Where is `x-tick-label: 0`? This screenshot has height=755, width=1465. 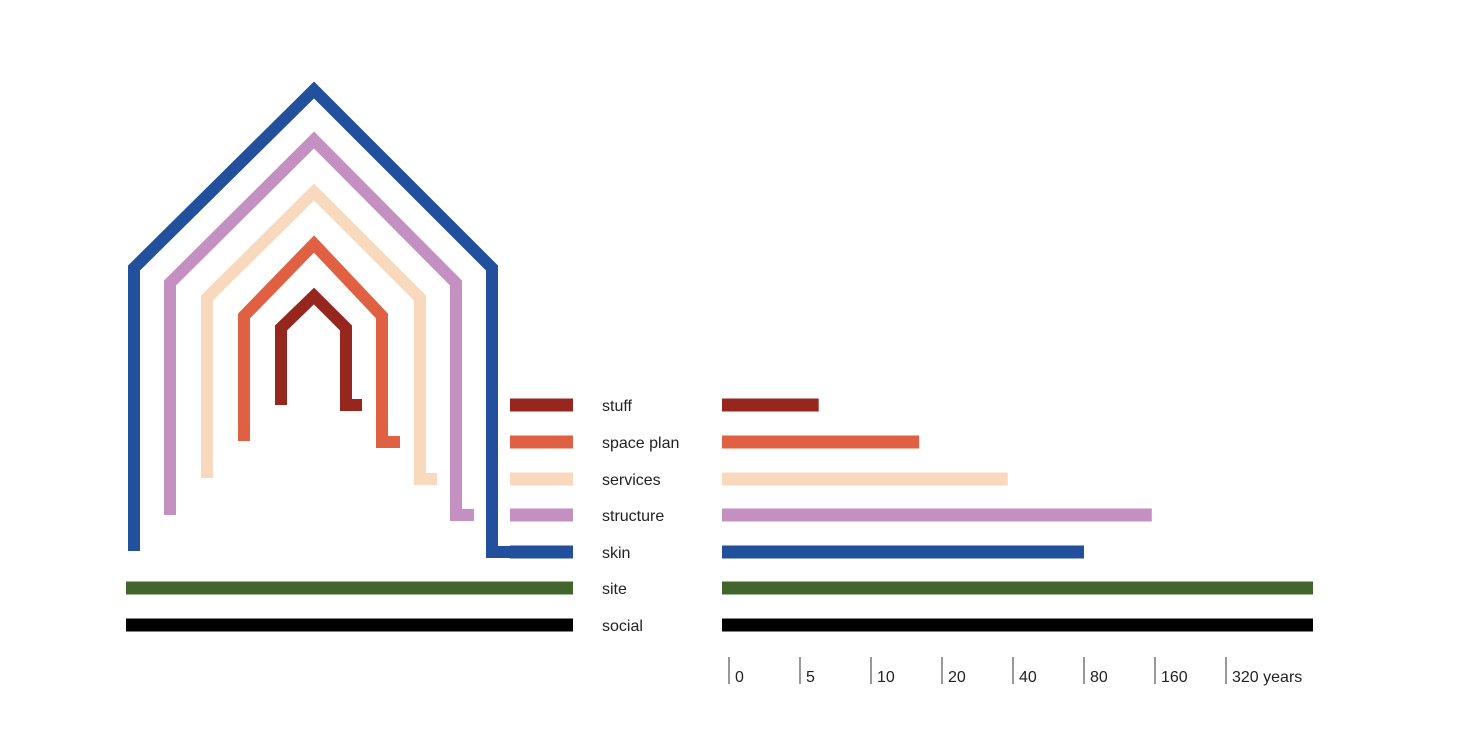
x-tick-label: 0 is located at coordinates (739, 677).